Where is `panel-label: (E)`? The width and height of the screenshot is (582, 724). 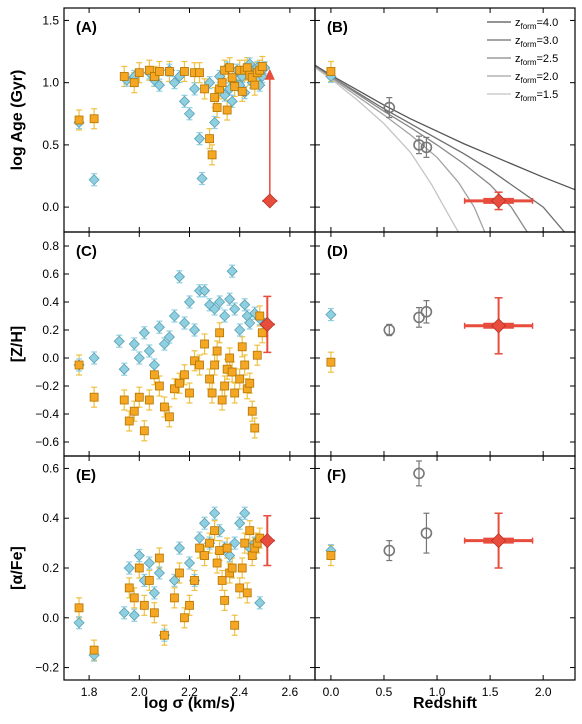
panel-label: (E) is located at coordinates (86, 475).